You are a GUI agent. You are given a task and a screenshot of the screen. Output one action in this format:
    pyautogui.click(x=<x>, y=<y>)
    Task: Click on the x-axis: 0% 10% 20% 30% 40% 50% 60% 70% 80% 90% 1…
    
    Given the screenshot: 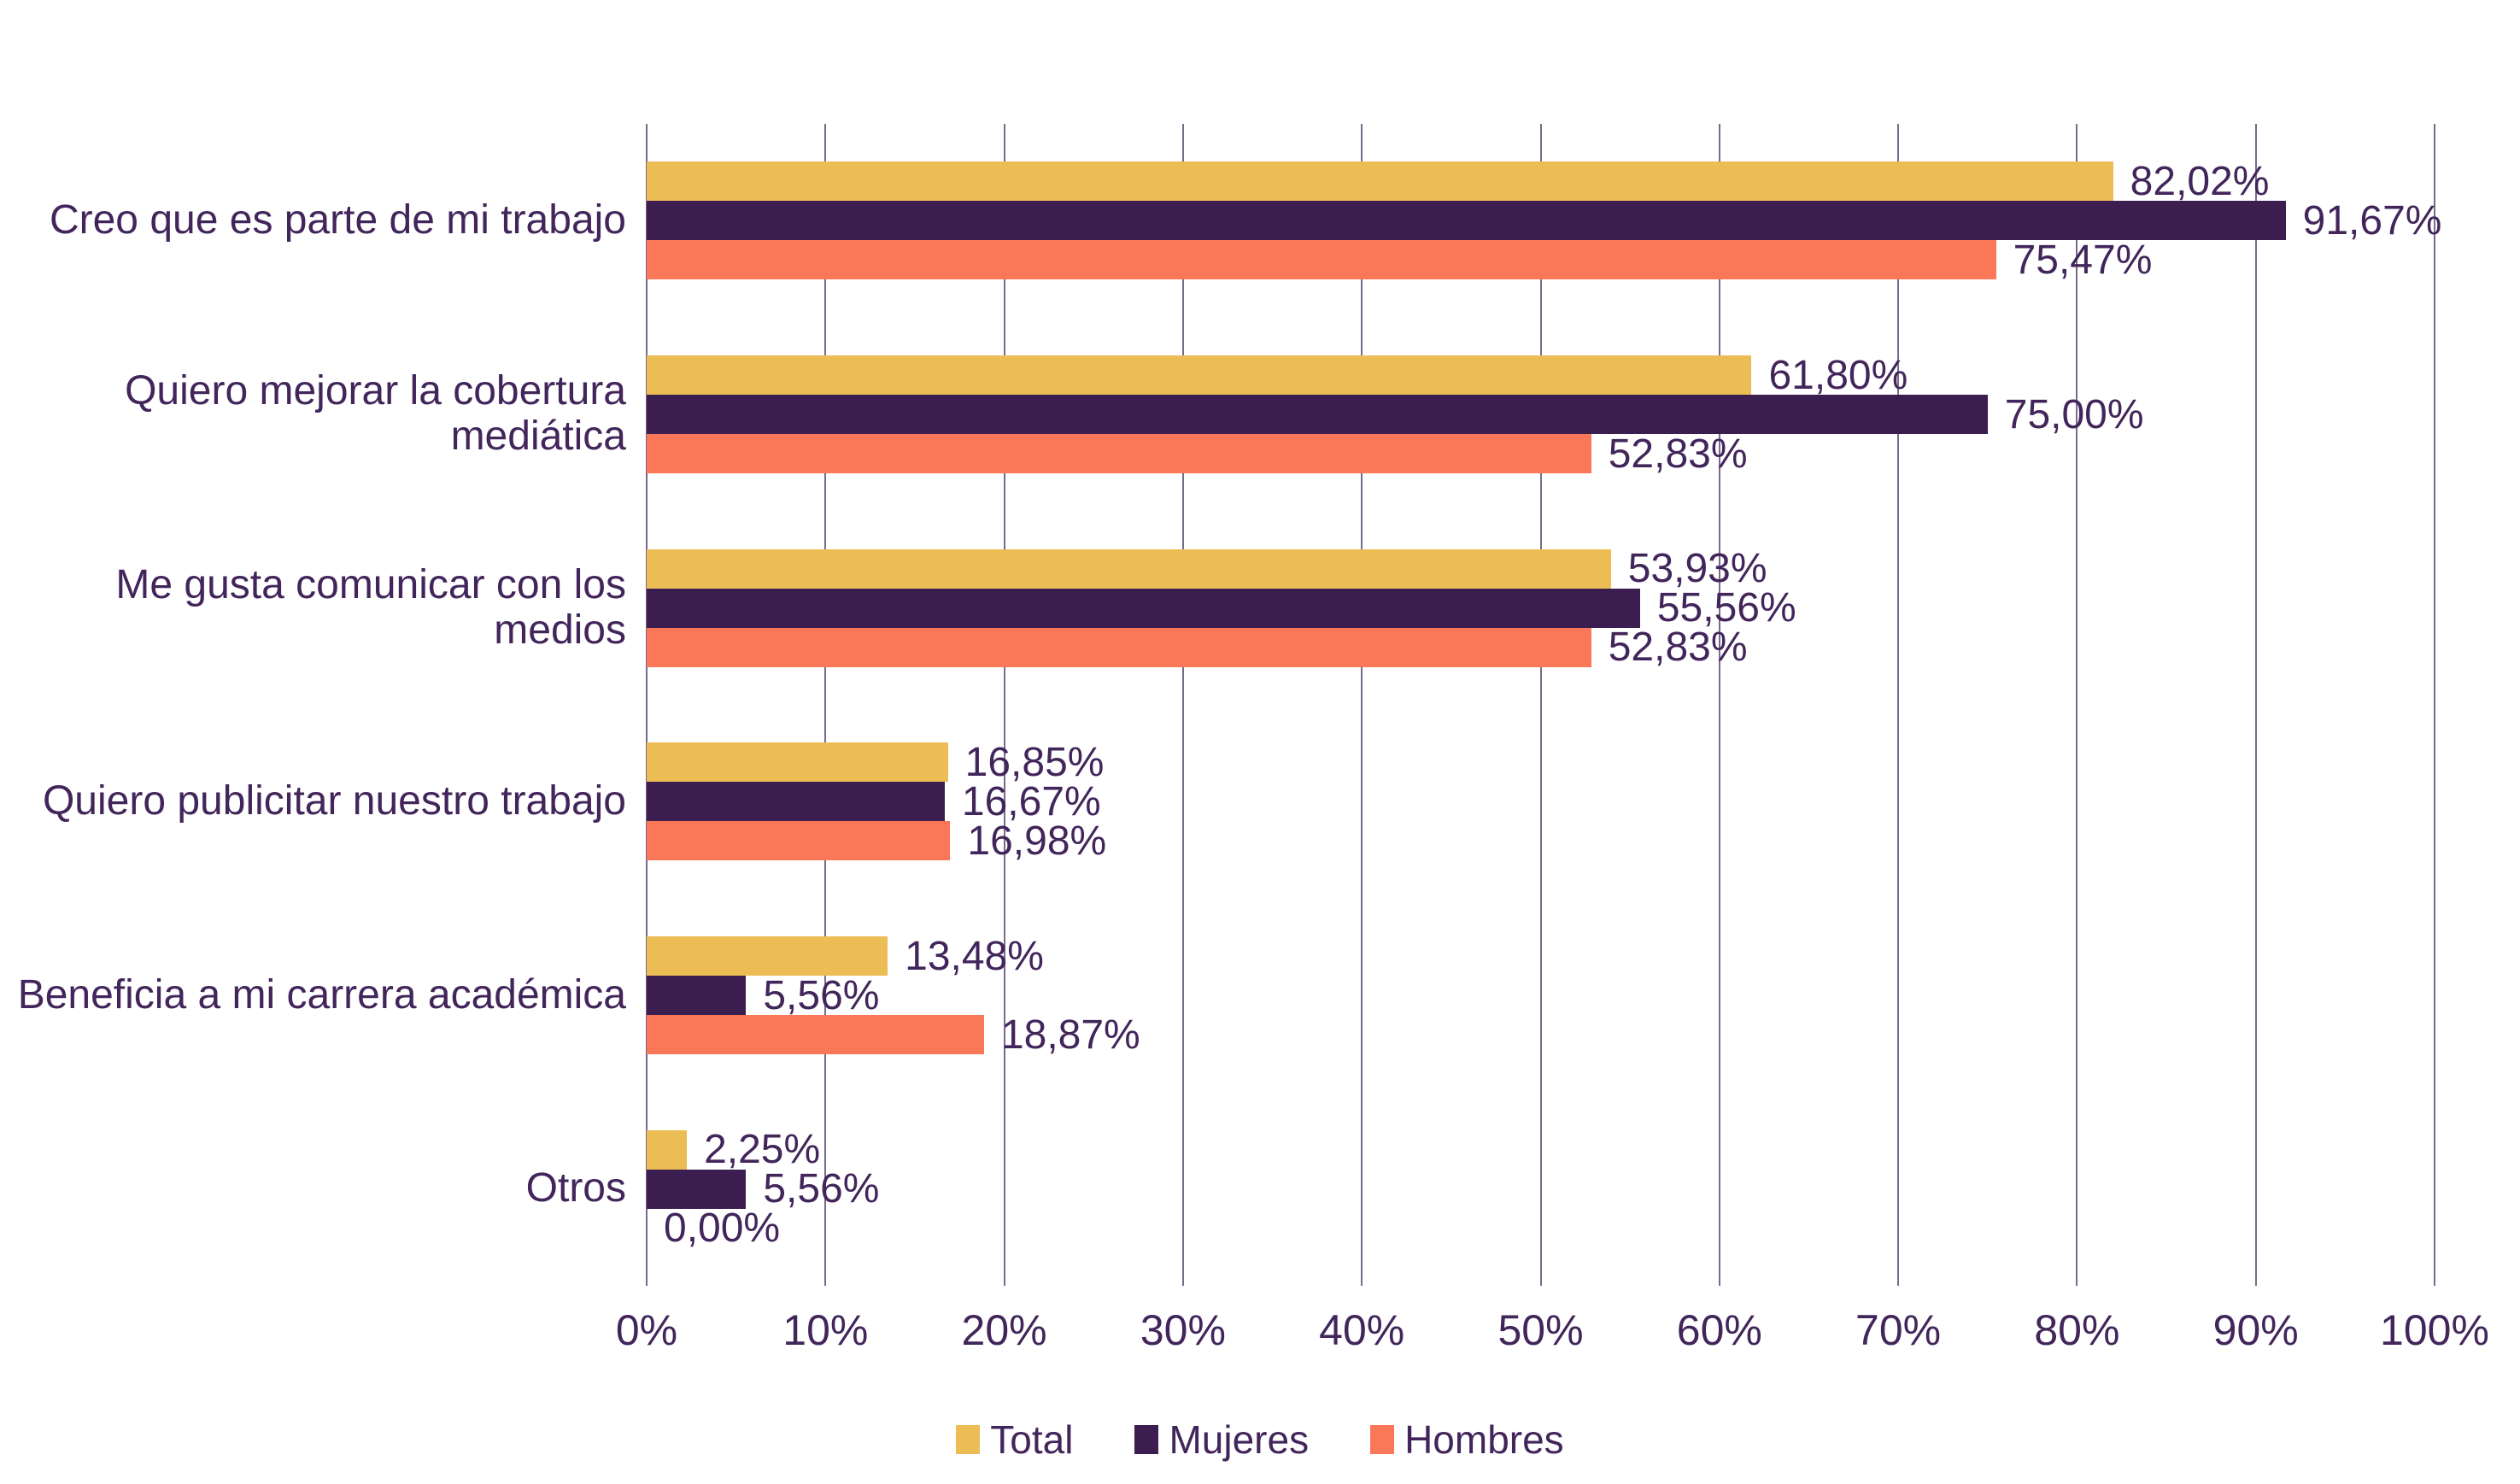 What is the action you would take?
    pyautogui.click(x=1552, y=1335)
    